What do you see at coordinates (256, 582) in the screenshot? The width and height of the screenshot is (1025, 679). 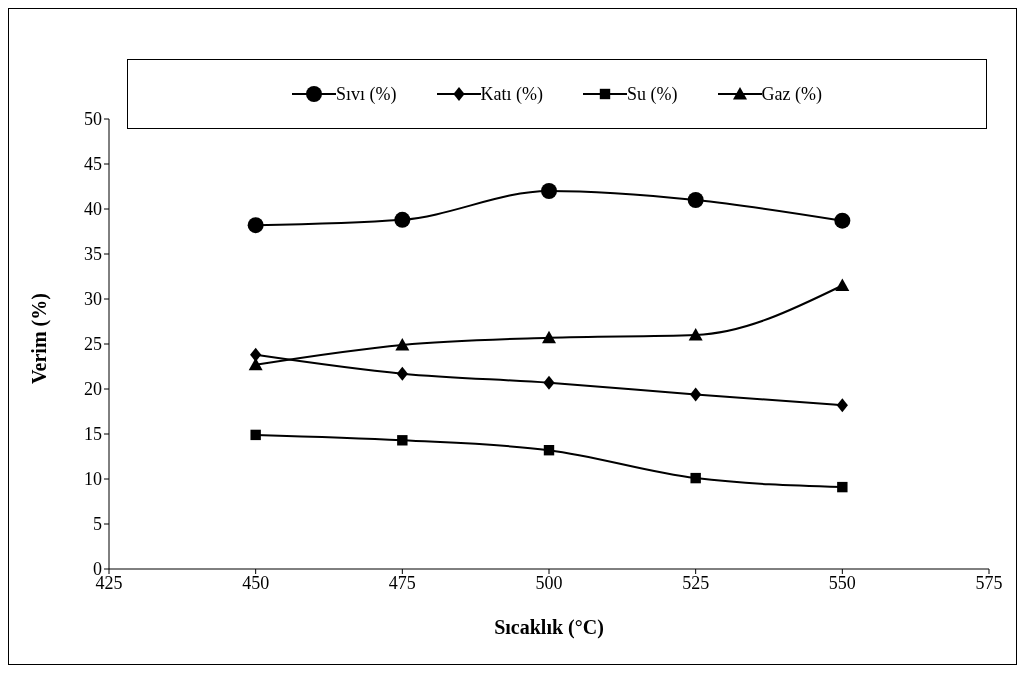 I see `x-tick-label: 450` at bounding box center [256, 582].